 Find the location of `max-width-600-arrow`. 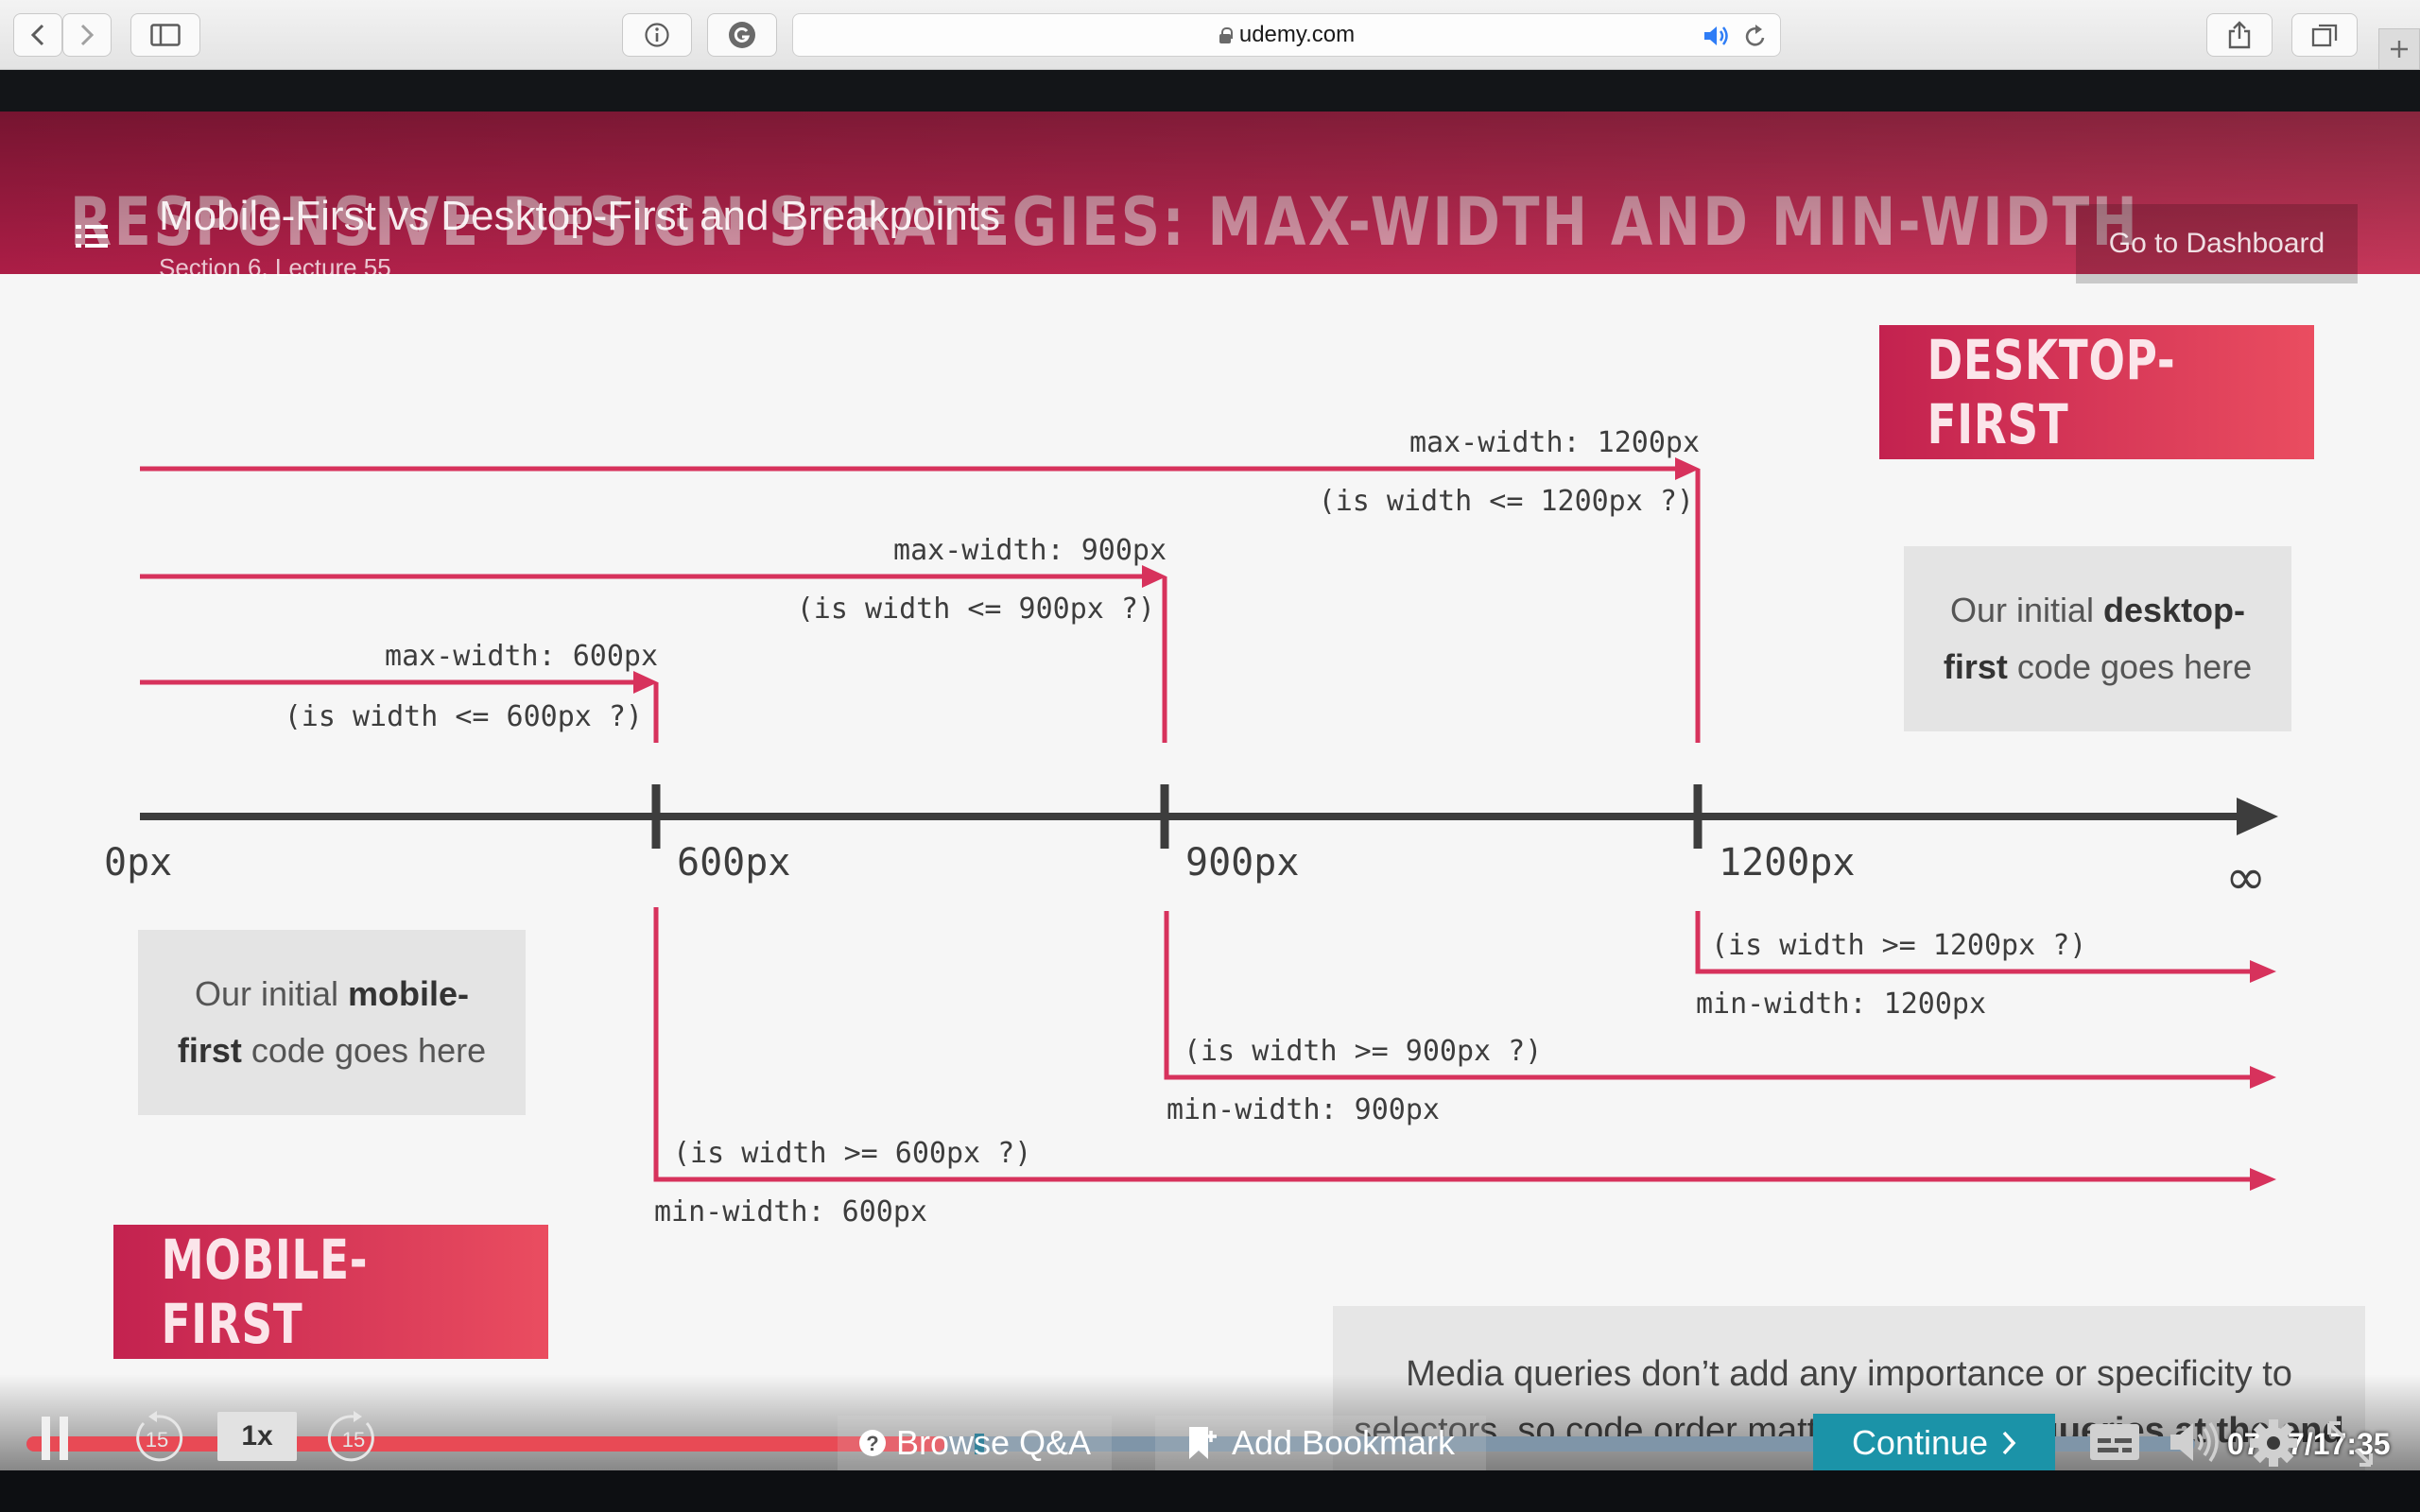

max-width-600-arrow is located at coordinates (399, 711).